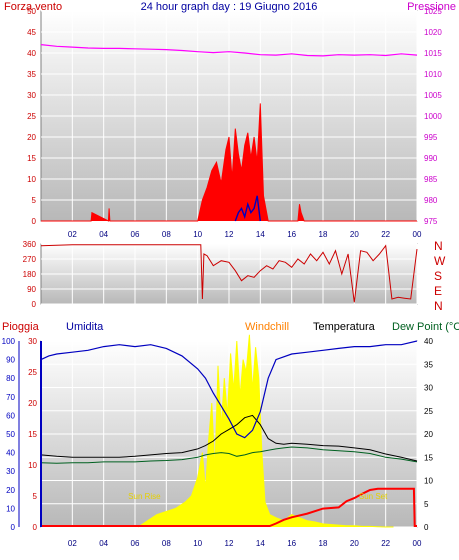 This screenshot has width=459, height=560. Describe the element at coordinates (373, 496) in the screenshot. I see `sun-set-annotation: Sun Set` at that location.